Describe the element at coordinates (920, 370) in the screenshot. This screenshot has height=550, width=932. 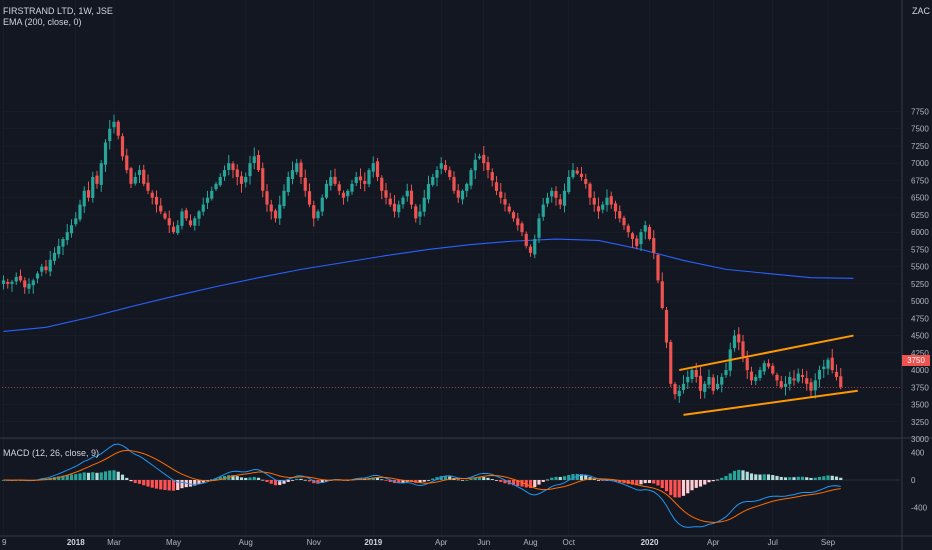
I see `price-tick-label: 4000` at that location.